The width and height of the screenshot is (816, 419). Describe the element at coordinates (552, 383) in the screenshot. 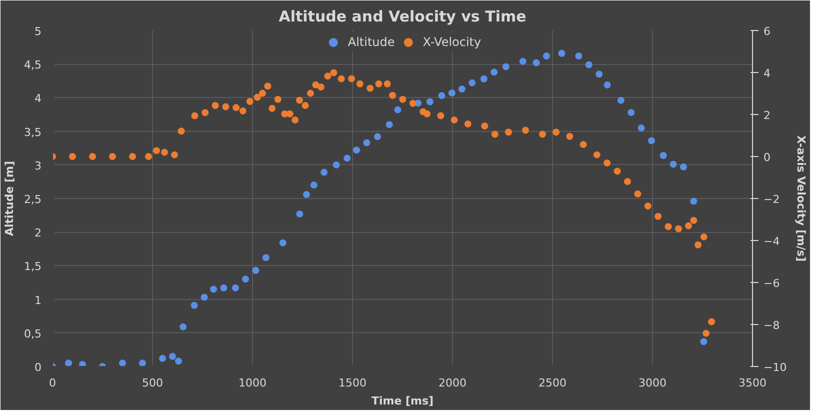

I see `x-tick-label: 2500` at that location.